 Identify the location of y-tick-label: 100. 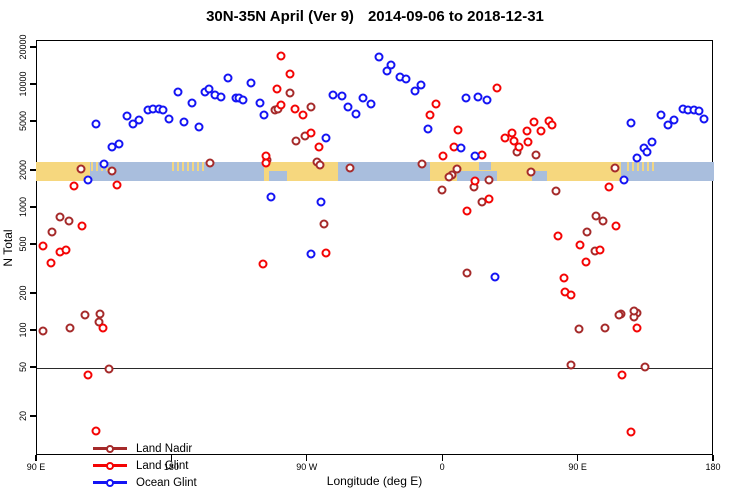
(23, 330).